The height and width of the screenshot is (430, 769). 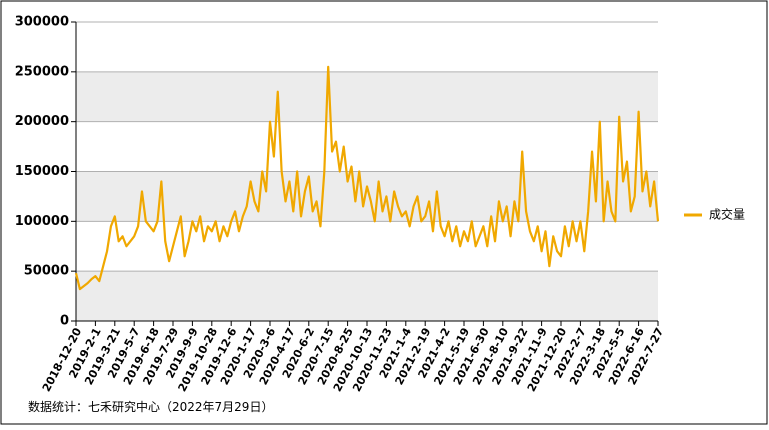 What do you see at coordinates (42, 171) in the screenshot?
I see `y-tick-label: 150000` at bounding box center [42, 171].